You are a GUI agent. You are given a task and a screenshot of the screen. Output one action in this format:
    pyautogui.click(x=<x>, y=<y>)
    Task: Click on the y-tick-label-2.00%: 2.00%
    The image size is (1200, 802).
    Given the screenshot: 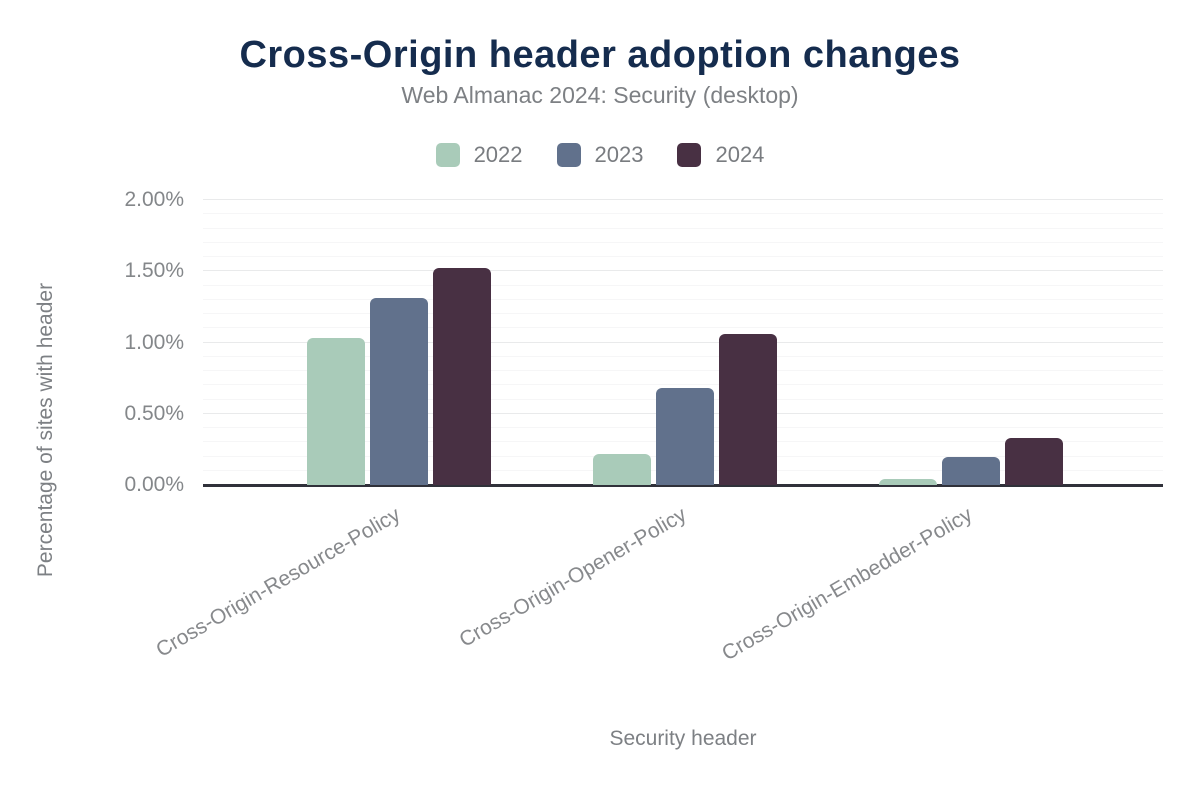 What is the action you would take?
    pyautogui.click(x=154, y=199)
    